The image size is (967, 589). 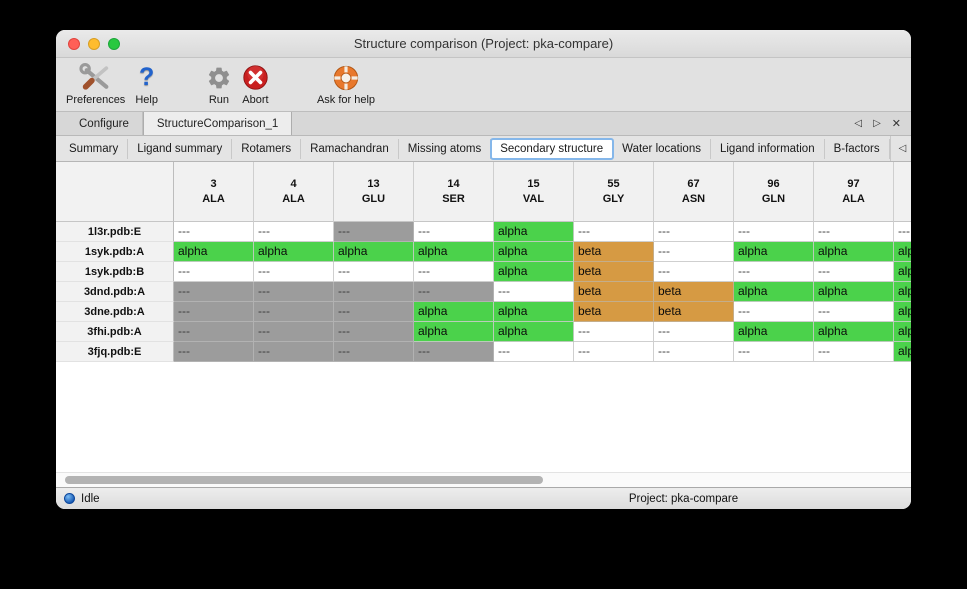 I want to click on abort-button: Abort, so click(x=255, y=84).